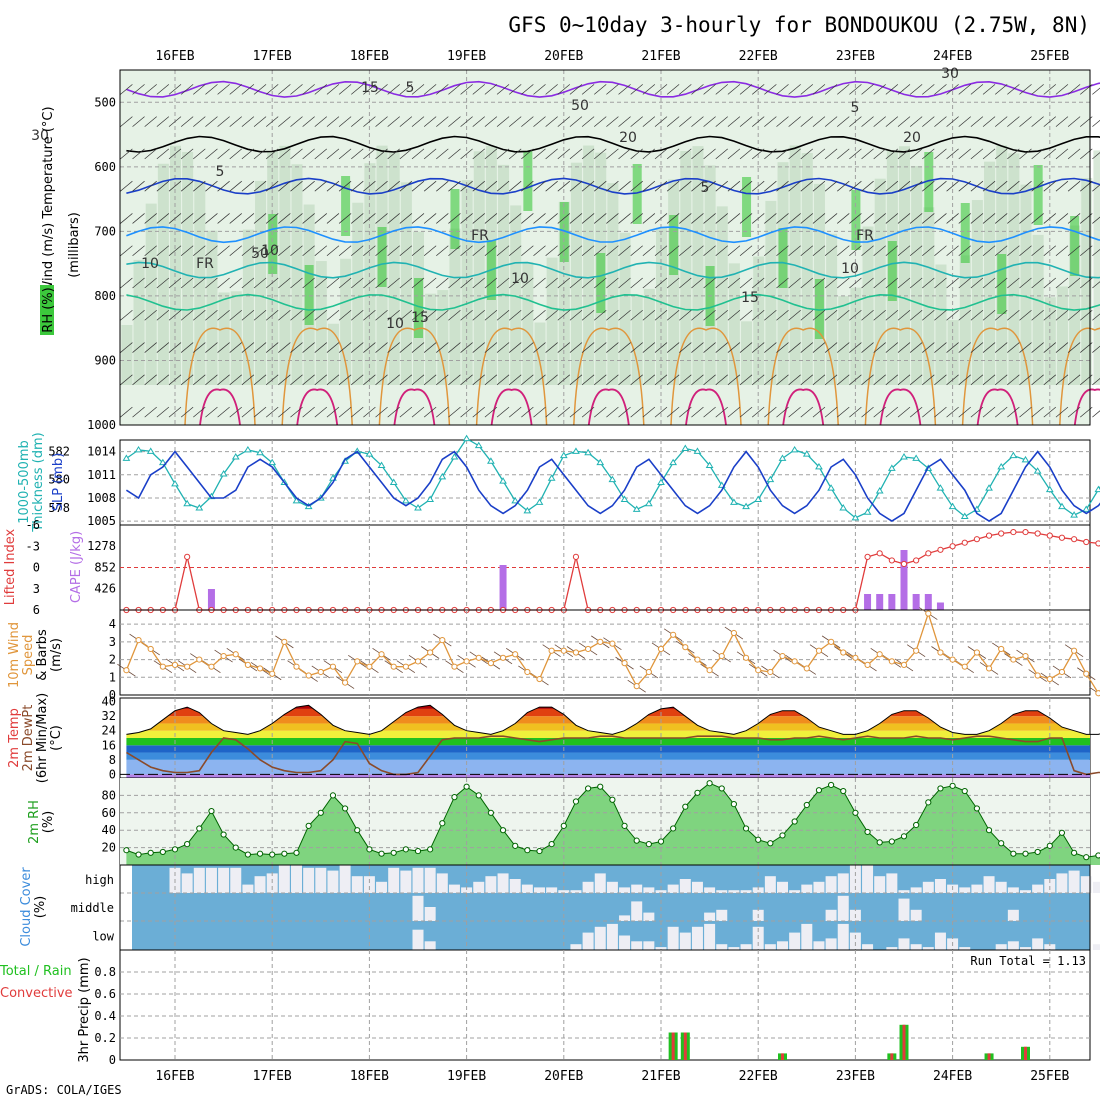 The width and height of the screenshot is (1100, 1100). What do you see at coordinates (685, 941) in the screenshot?
I see `cloud-low-bar` at bounding box center [685, 941].